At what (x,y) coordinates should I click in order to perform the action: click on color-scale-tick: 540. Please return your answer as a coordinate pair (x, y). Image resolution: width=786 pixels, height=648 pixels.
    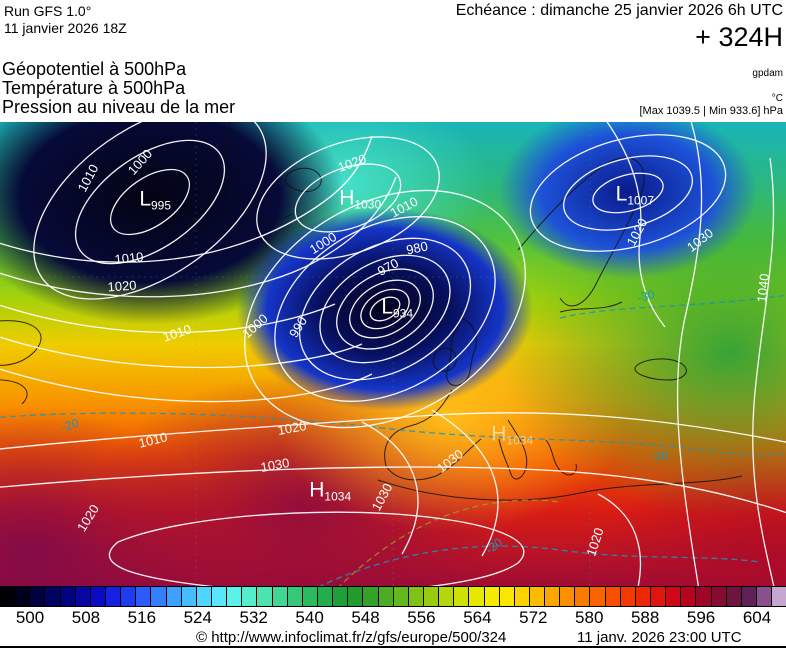
    Looking at the image, I should click on (309, 617).